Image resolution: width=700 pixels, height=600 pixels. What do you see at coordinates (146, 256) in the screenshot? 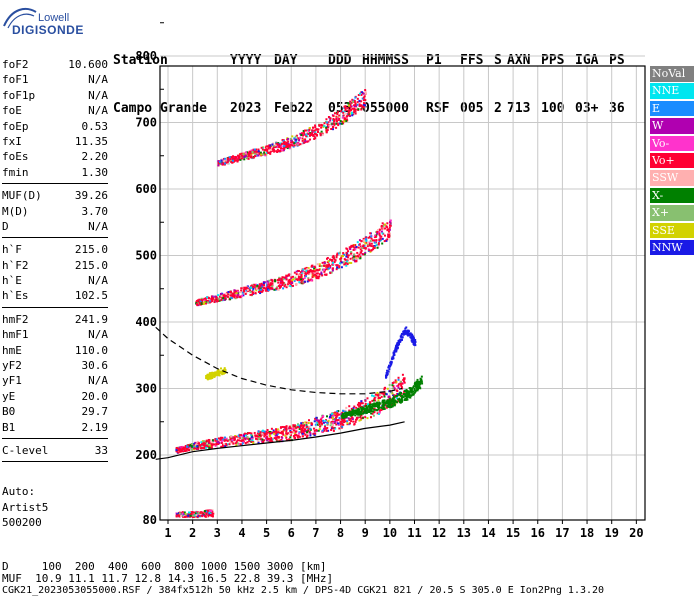
I see `y-tick-label: 500` at bounding box center [146, 256].